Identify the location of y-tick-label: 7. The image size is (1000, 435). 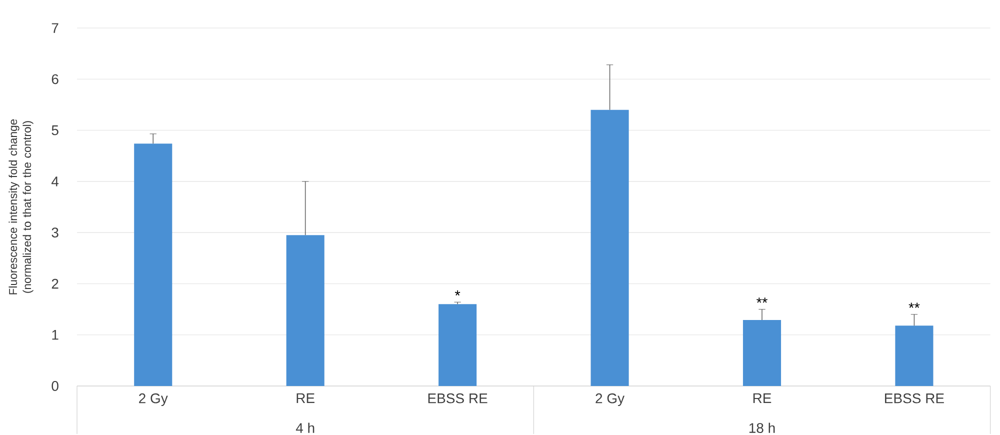
(55, 28).